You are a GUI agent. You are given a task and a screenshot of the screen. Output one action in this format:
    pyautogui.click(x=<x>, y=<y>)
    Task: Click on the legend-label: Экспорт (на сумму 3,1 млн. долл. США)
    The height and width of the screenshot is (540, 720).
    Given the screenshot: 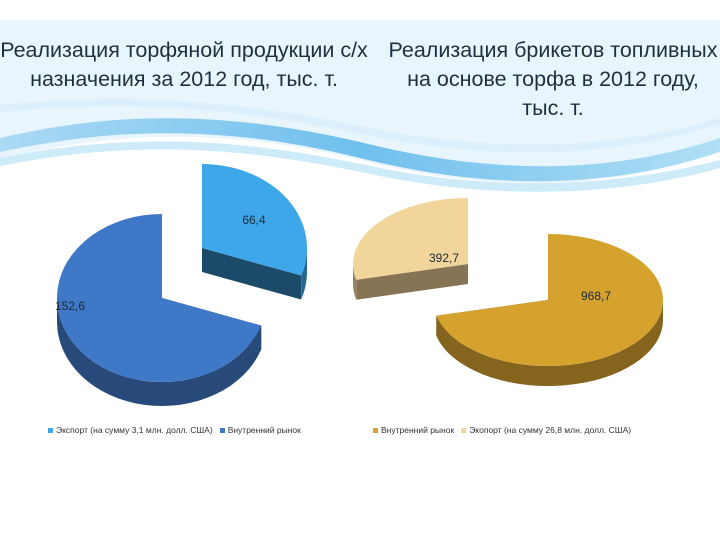 What is the action you would take?
    pyautogui.click(x=134, y=430)
    